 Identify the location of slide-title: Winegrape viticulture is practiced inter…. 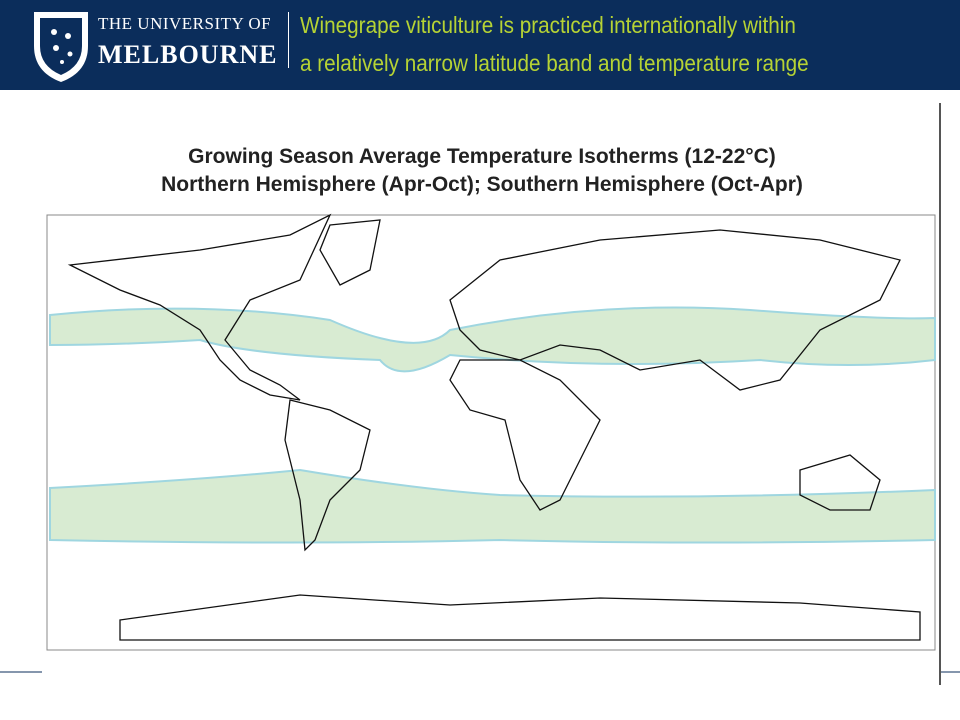
(548, 25).